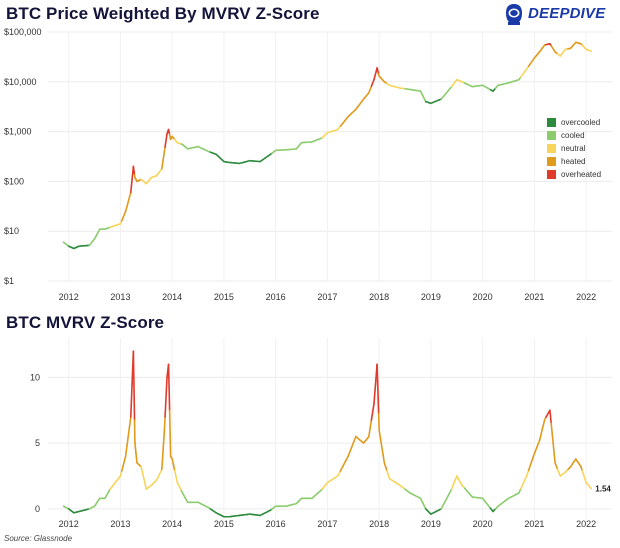 This screenshot has width=620, height=548. Describe the element at coordinates (172, 524) in the screenshot. I see `bottom-x-tick-label: 2014` at that location.